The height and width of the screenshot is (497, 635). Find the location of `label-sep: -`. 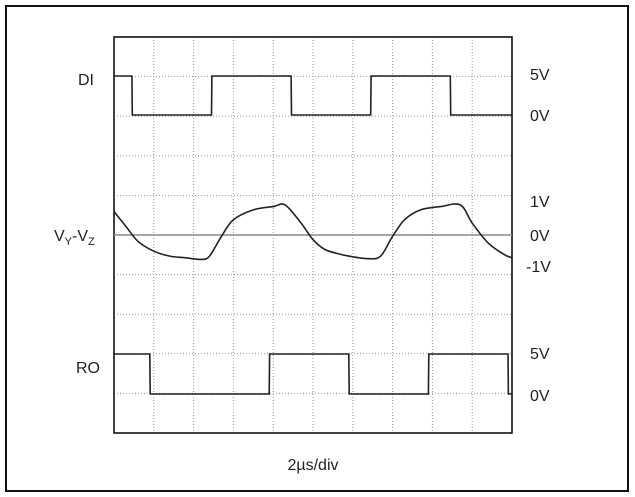

label-sep: - is located at coordinates (74, 236).